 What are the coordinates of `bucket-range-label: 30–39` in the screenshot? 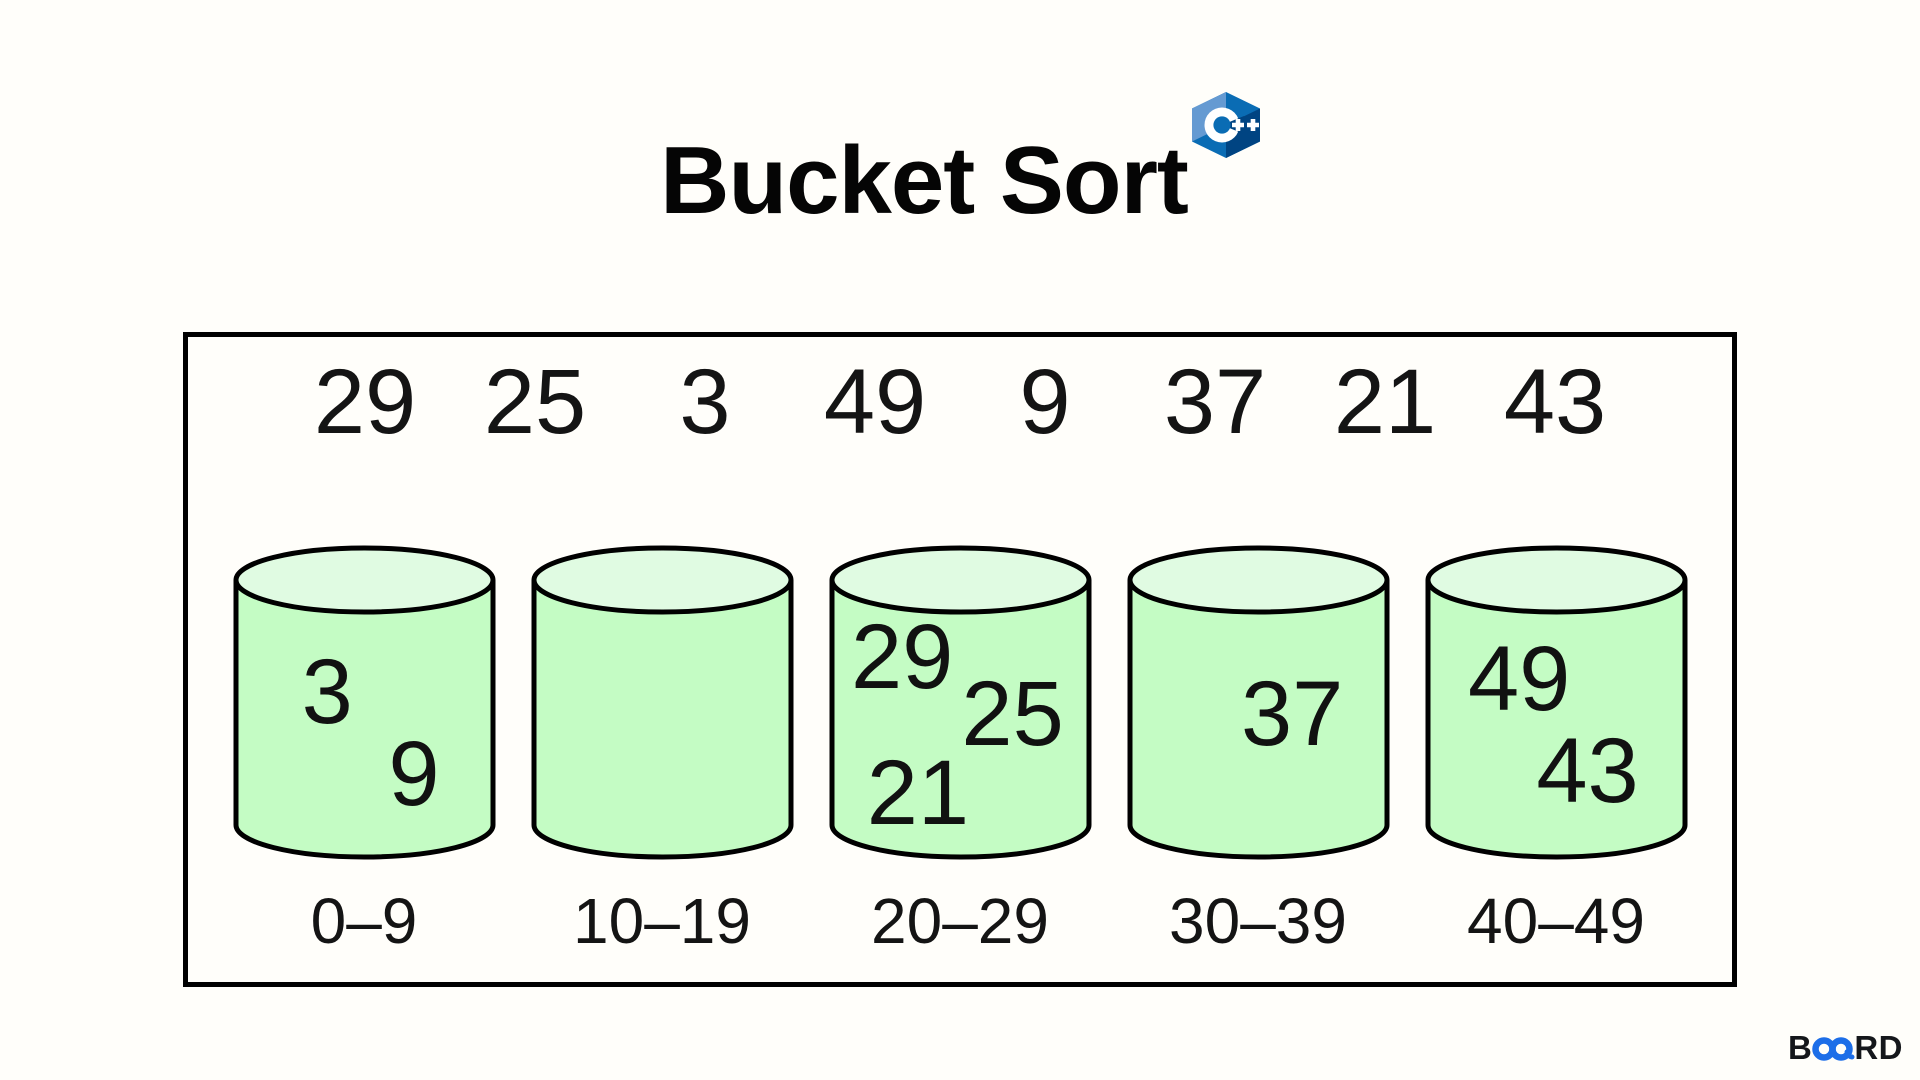 It's located at (1258, 921).